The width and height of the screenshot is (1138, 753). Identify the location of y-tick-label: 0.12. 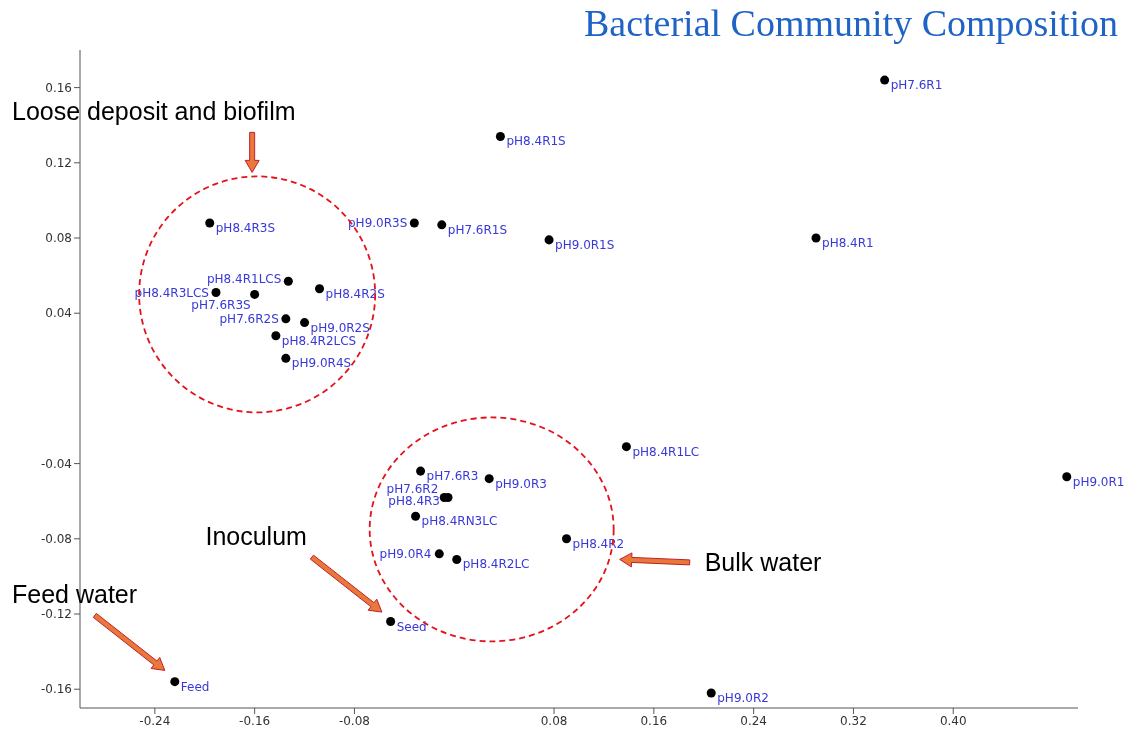
(58, 163).